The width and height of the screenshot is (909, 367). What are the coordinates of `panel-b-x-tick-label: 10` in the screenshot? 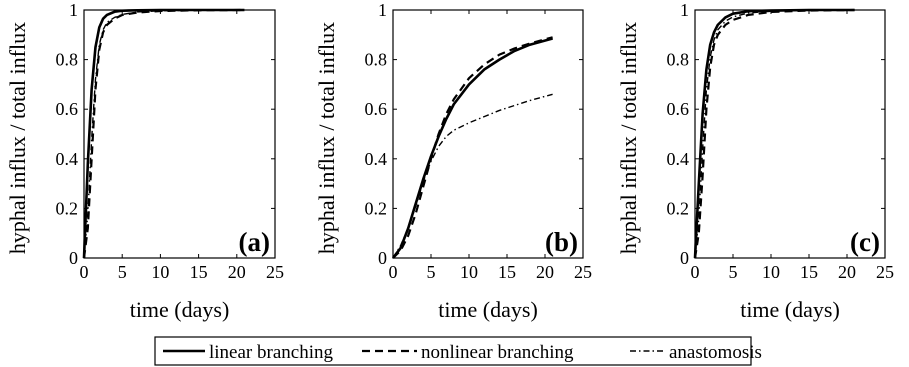 It's located at (469, 272).